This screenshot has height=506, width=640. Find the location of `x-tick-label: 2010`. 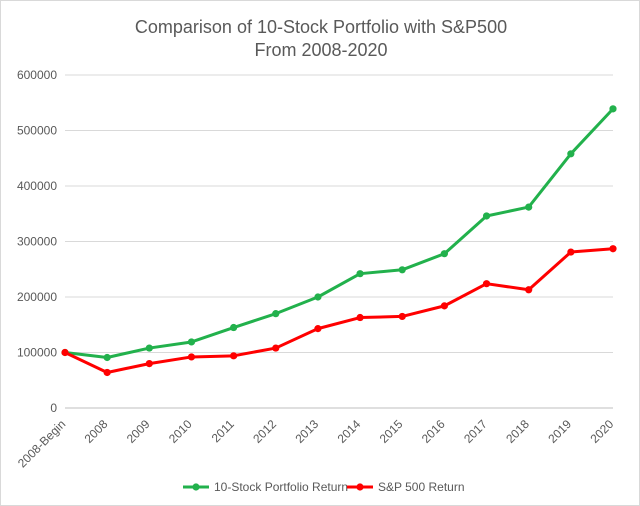

x-tick-label: 2010 is located at coordinates (180, 431).